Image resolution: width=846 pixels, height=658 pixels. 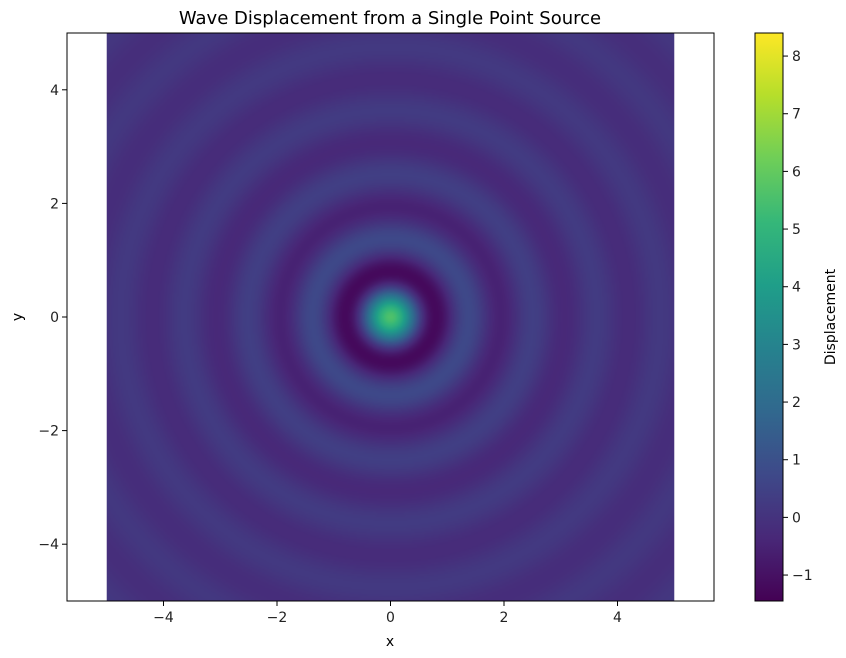 I want to click on x-tick-label: −4, so click(x=163, y=618).